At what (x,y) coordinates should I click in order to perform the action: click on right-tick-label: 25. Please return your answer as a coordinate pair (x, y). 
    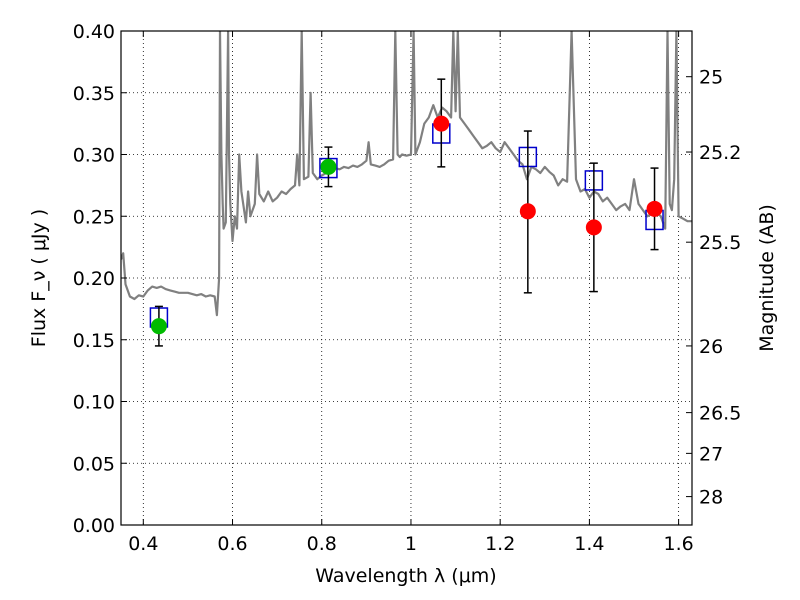
    Looking at the image, I should click on (711, 78).